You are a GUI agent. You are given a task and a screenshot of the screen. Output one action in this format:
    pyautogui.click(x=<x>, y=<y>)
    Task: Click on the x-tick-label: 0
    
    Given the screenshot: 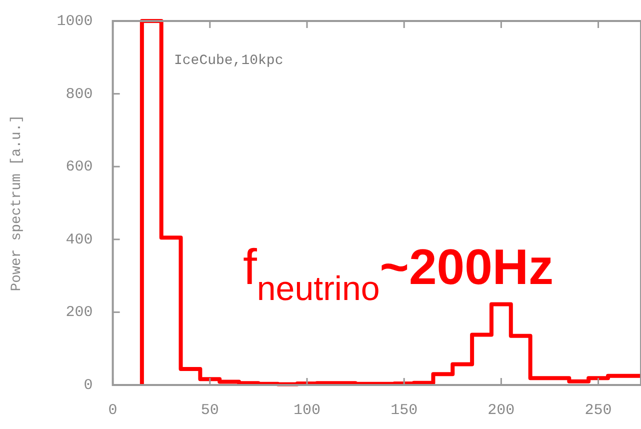 What is the action you would take?
    pyautogui.click(x=113, y=410)
    